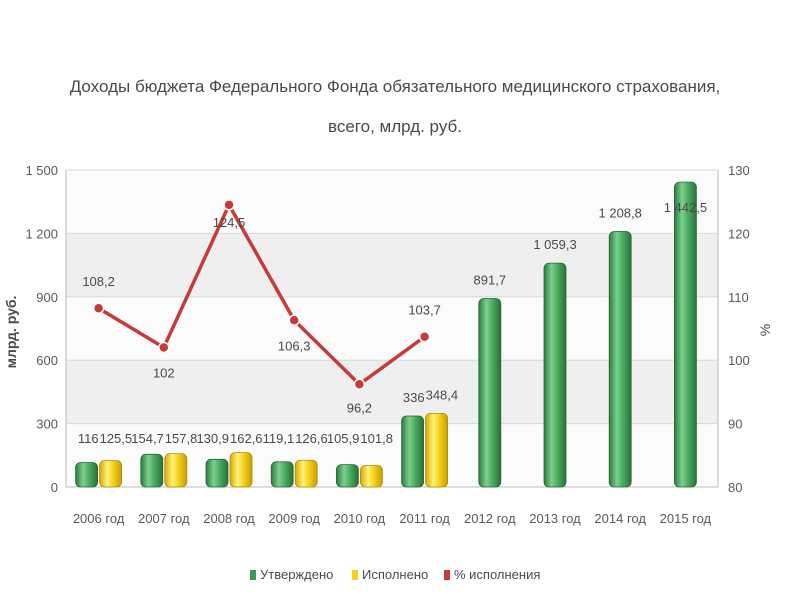  What do you see at coordinates (246, 438) in the screenshot?
I see `data-label-executed: 162,6` at bounding box center [246, 438].